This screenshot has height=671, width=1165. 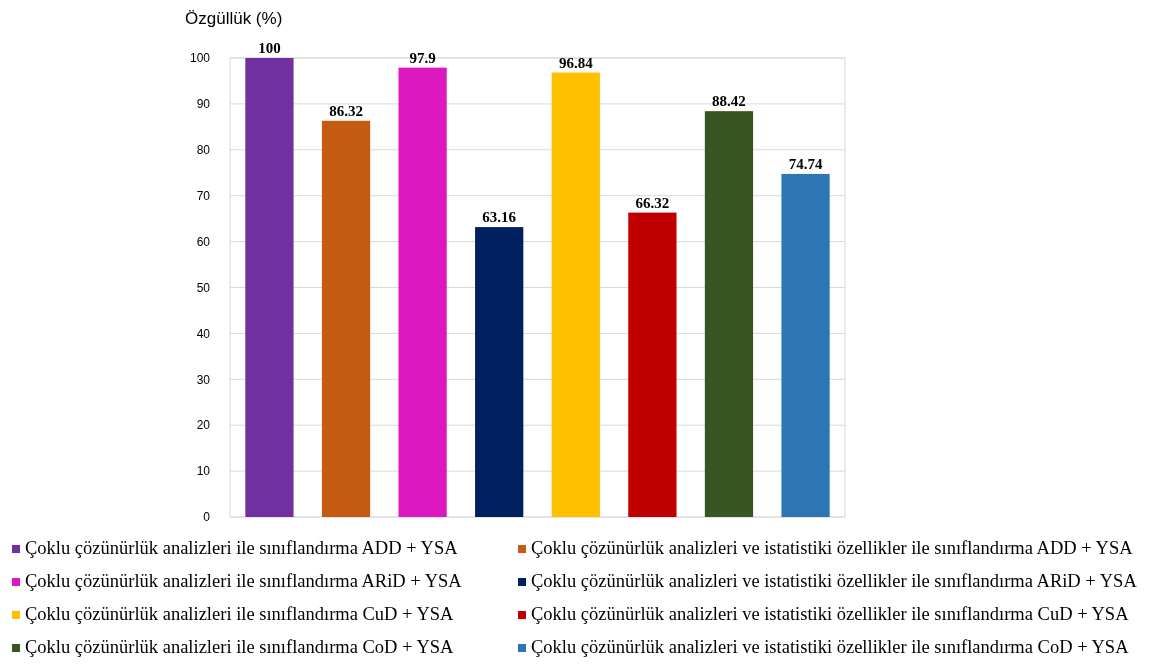 What do you see at coordinates (203, 333) in the screenshot?
I see `y-tick-label: 40` at bounding box center [203, 333].